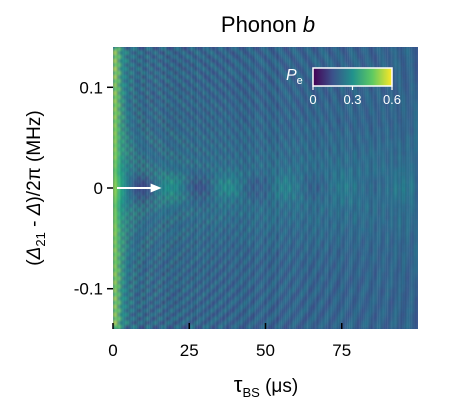 The height and width of the screenshot is (412, 461). What do you see at coordinates (268, 24) in the screenshot?
I see `chart-title: Phonon b` at bounding box center [268, 24].